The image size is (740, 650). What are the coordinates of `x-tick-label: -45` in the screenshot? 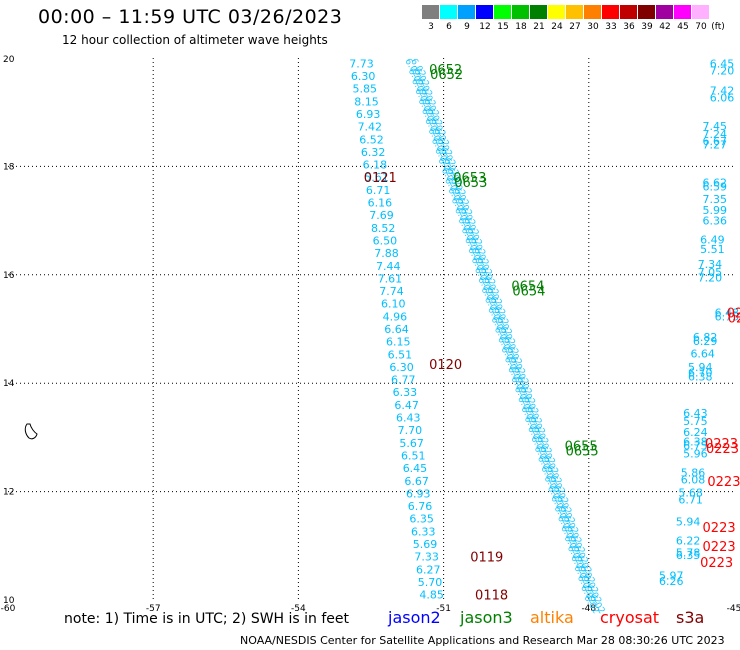 It's located at (733, 609).